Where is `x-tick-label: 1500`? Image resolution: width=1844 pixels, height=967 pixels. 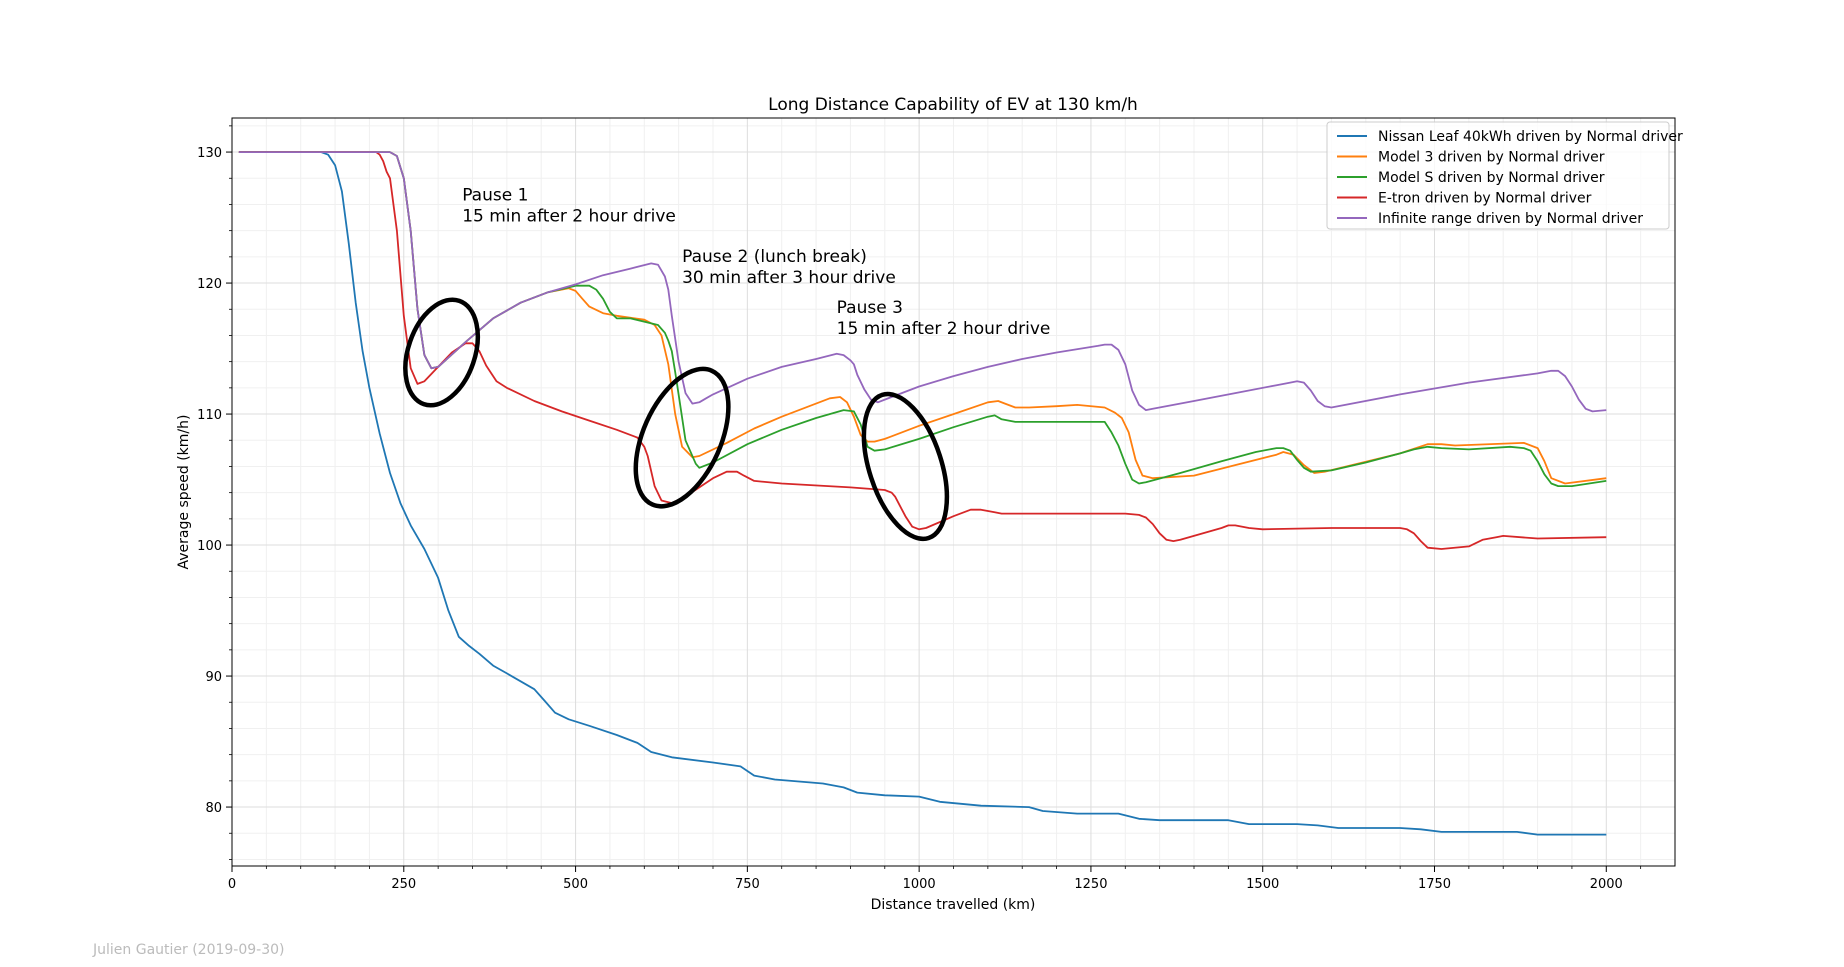
x-tick-label: 1500 is located at coordinates (1262, 884).